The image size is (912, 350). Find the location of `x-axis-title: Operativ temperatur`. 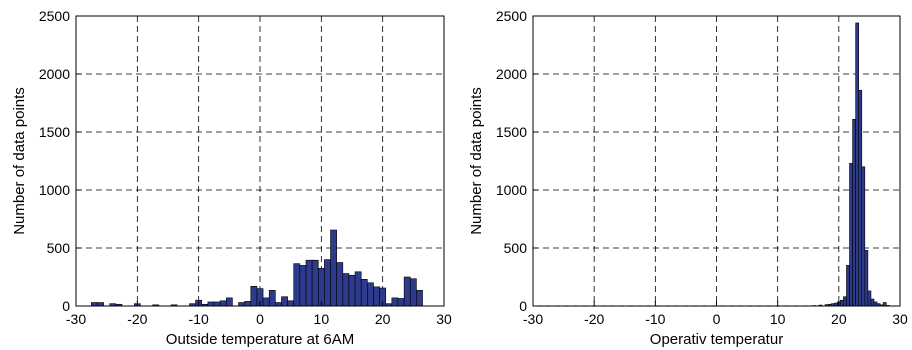

x-axis-title: Operativ temperatur is located at coordinates (716, 339).